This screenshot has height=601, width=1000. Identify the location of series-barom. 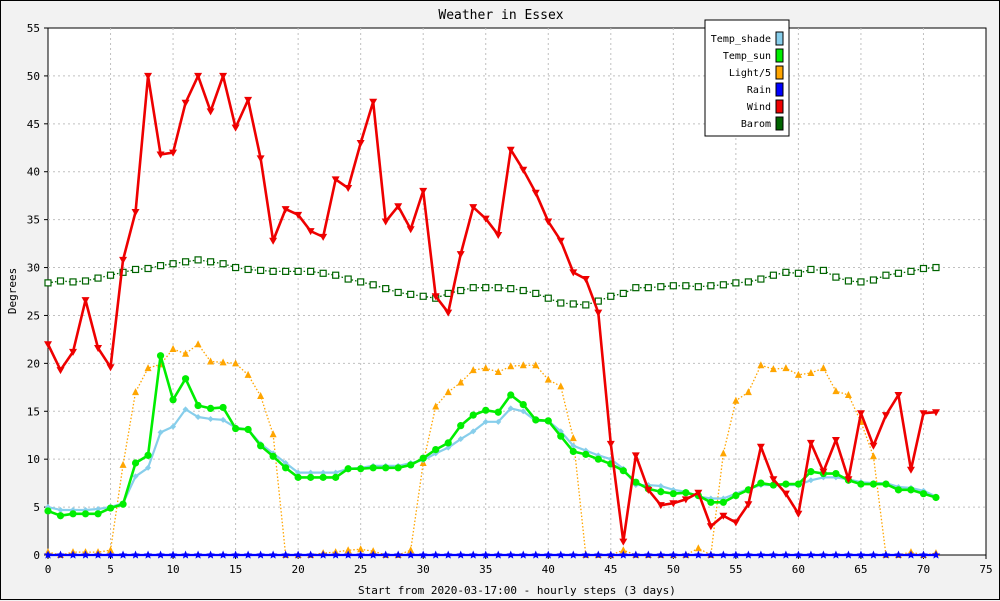
(492, 282).